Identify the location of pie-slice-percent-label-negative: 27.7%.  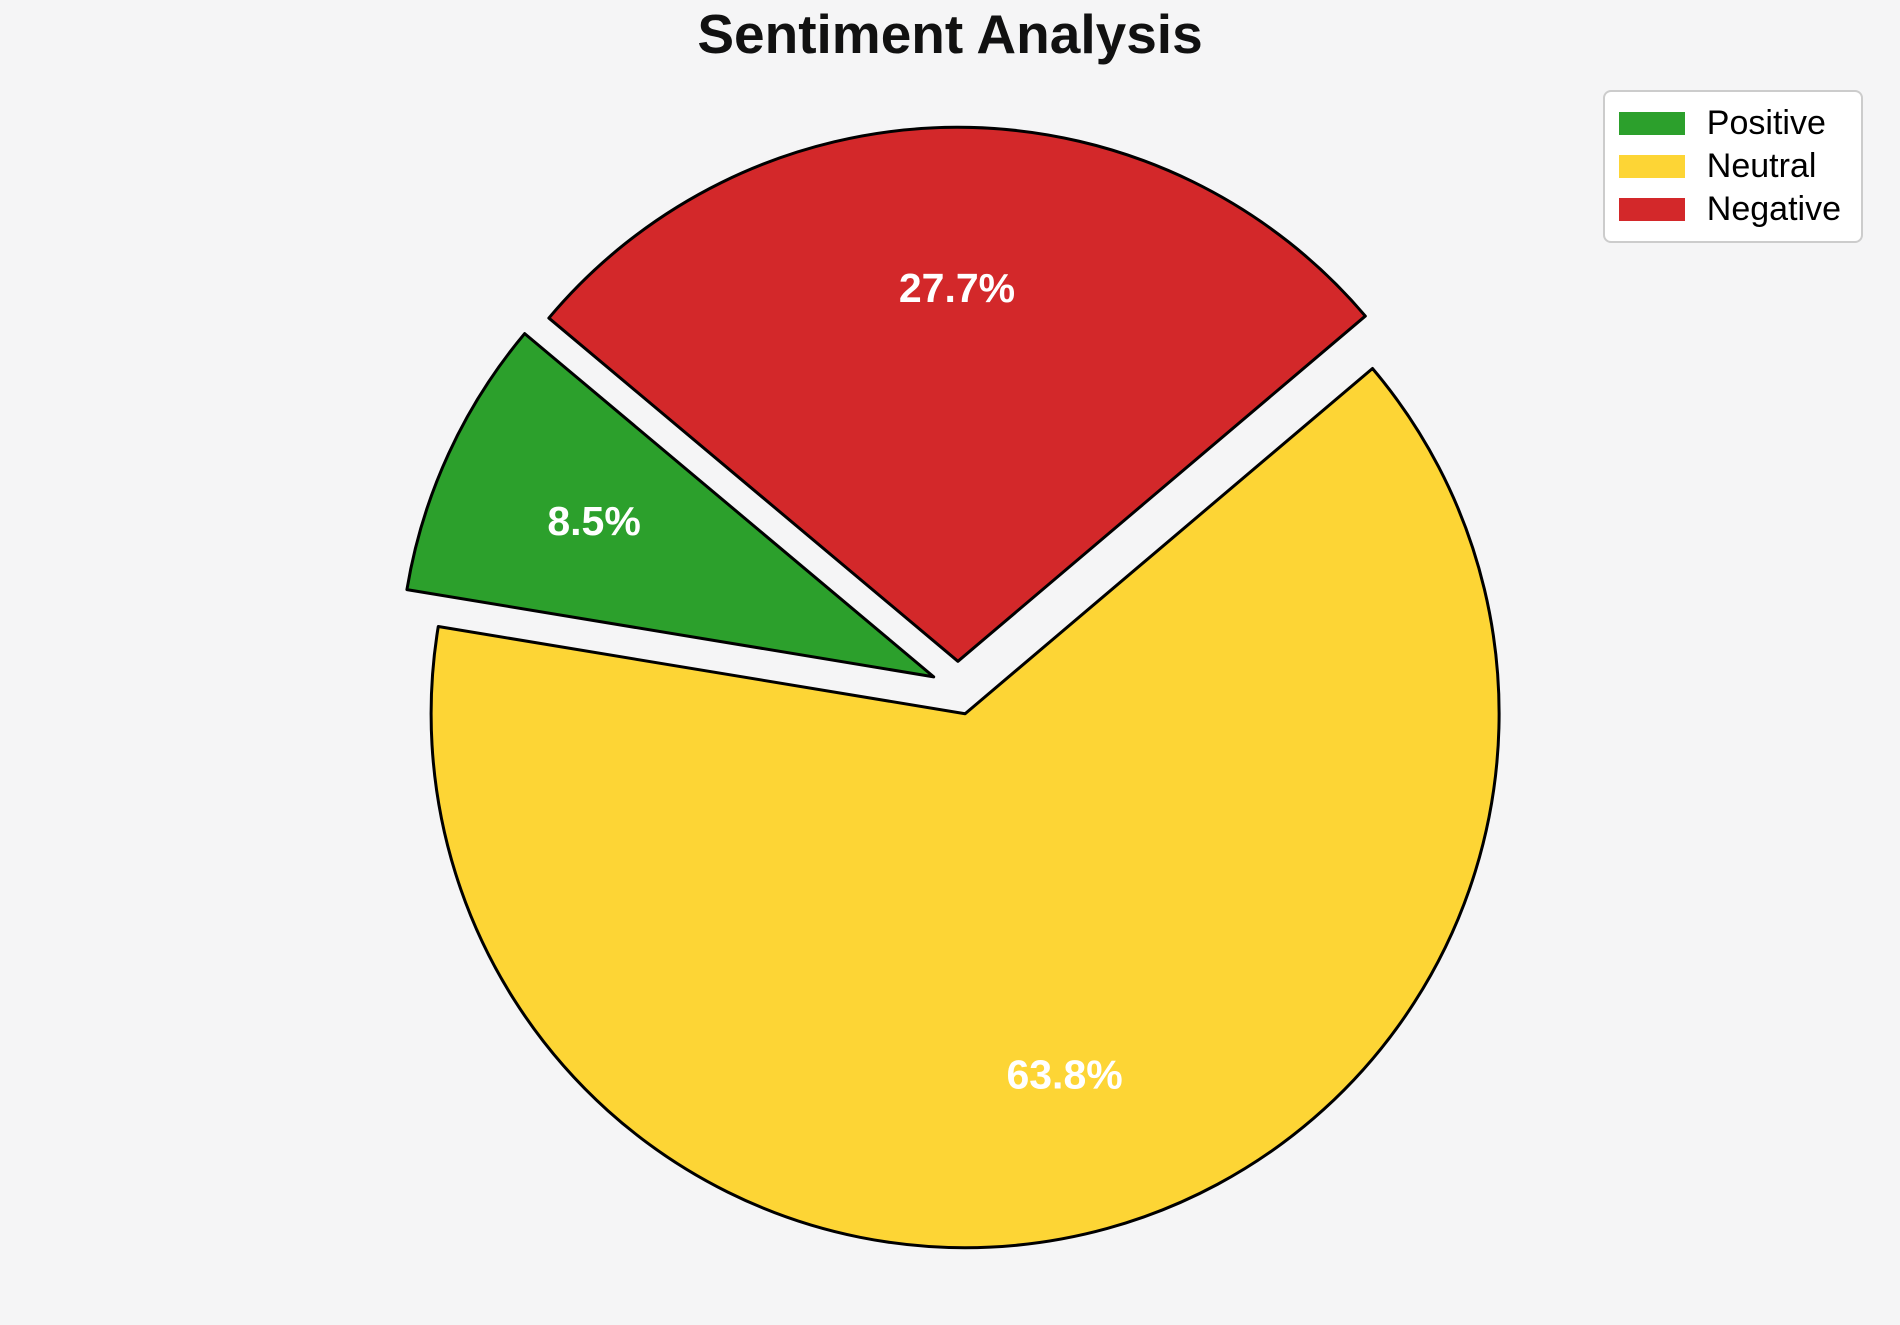
(957, 288).